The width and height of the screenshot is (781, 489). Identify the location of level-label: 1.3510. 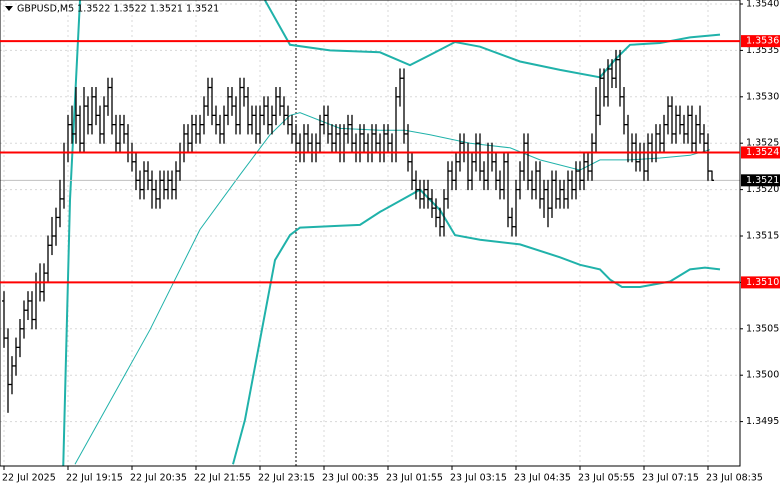
(762, 282).